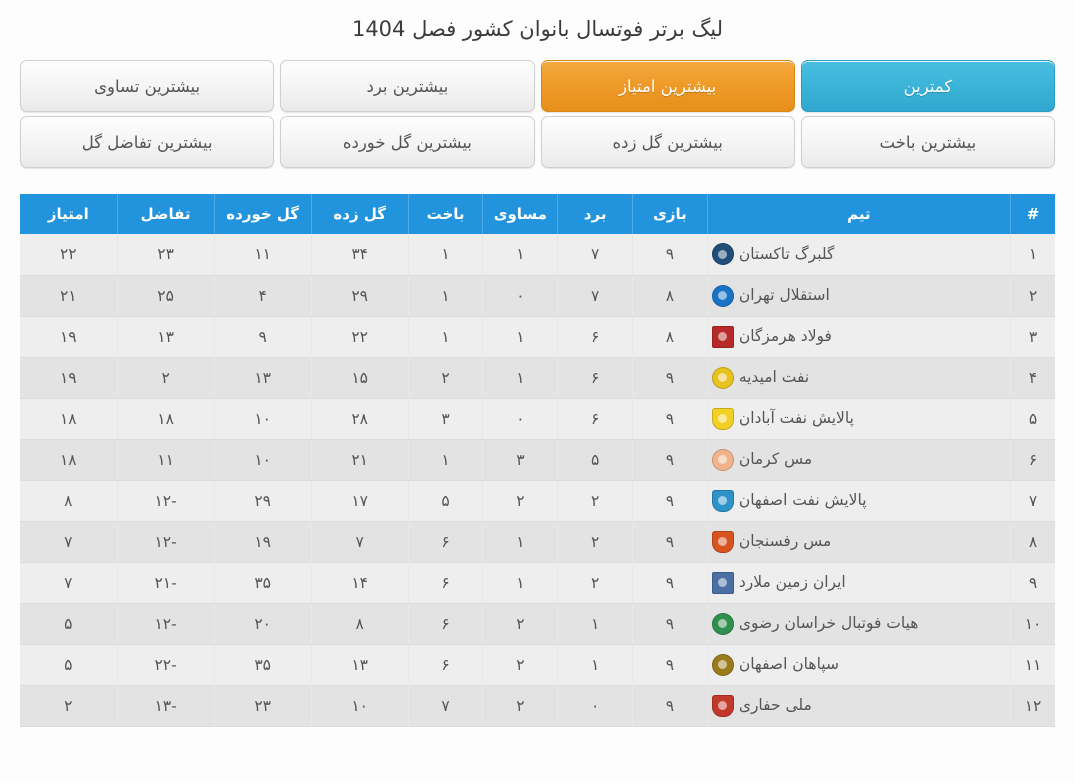 This screenshot has height=783, width=1075. I want to click on filter-button-label: بیشترین گل زده, so click(667, 142).